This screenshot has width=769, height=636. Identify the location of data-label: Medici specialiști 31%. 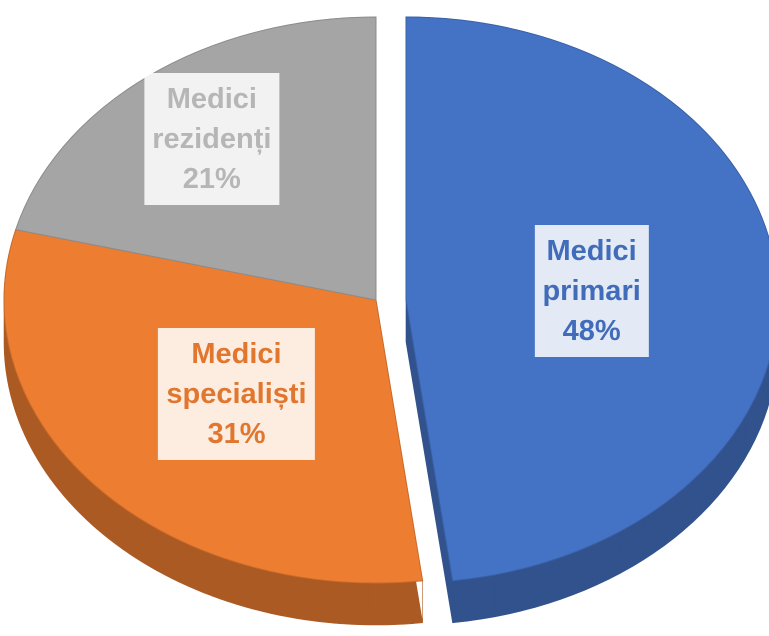
(236, 393).